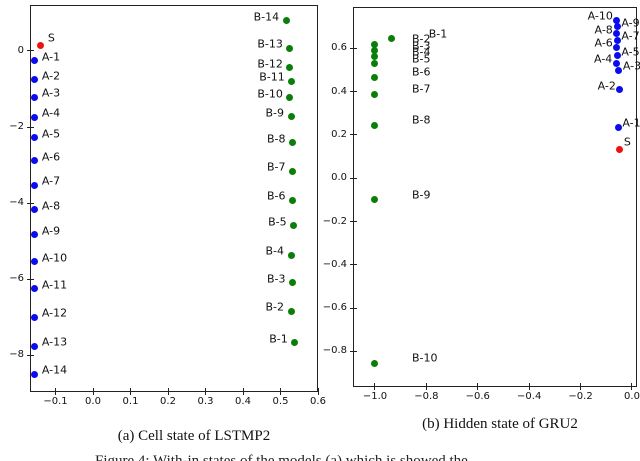 This screenshot has width=640, height=461. Describe the element at coordinates (421, 195) in the screenshot. I see `label-B-9: B-9` at that location.